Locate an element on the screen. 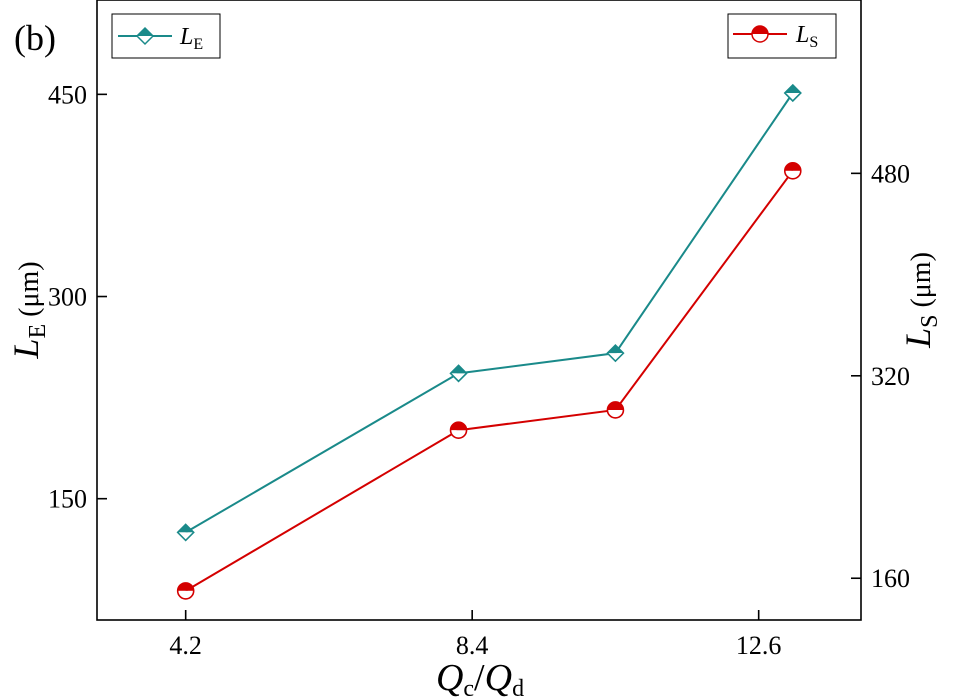  legend-le-marker is located at coordinates (145, 36).